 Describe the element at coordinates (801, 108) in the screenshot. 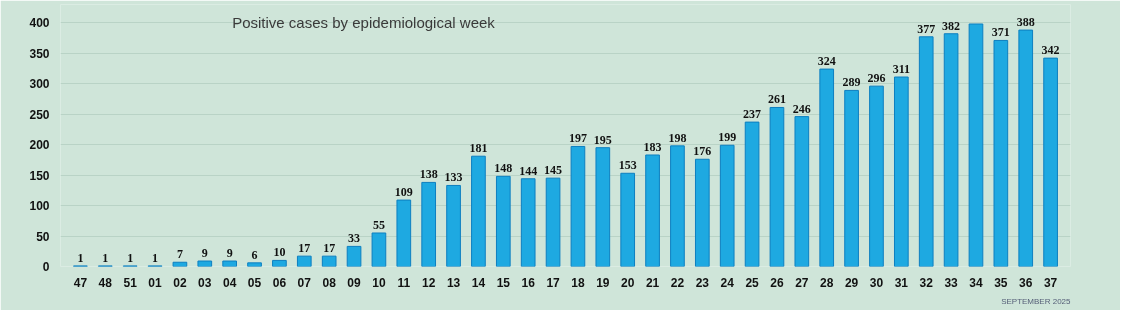

I see `data-label: 246` at that location.